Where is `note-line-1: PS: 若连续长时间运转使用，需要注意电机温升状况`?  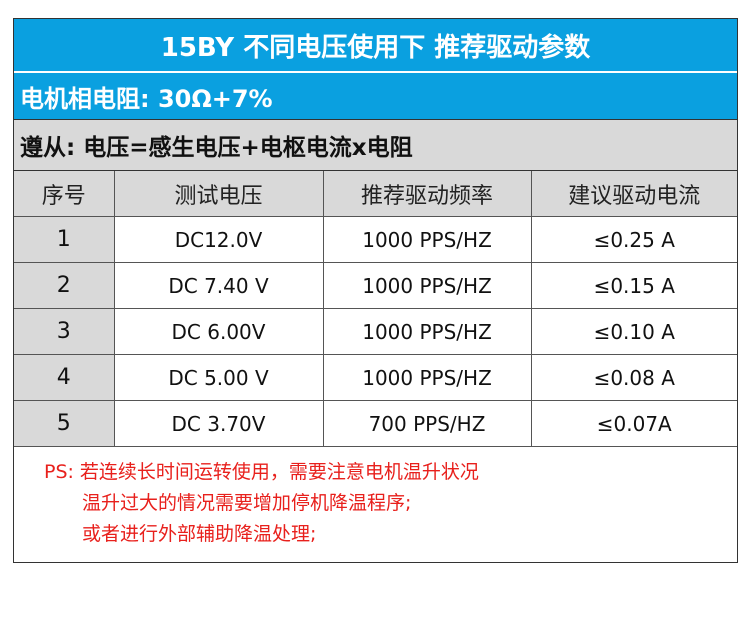
note-line-1: PS: 若连续长时间运转使用，需要注意电机温升状况 is located at coordinates (390, 472).